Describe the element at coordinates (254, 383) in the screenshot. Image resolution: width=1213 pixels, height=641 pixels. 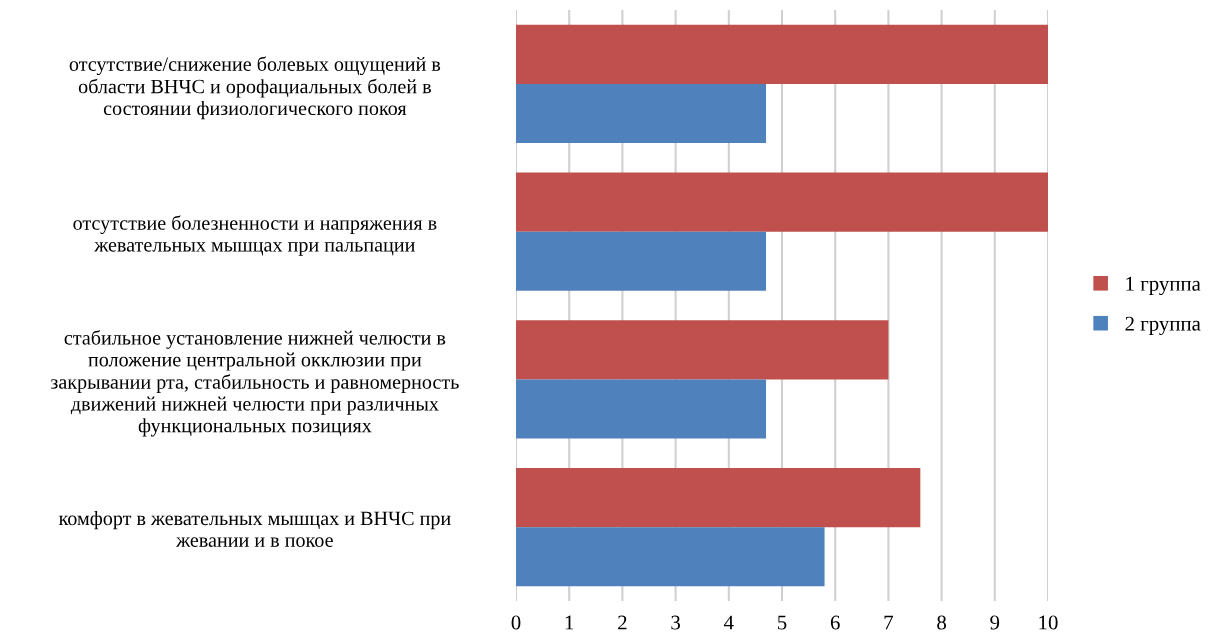
I see `y-tick-label: стабильное установление нижней челюсти в положение центральной окклюзии при закрывании рта, стабильность и равномерность движений нижней челюсти при различных функциональных позициях` at that location.